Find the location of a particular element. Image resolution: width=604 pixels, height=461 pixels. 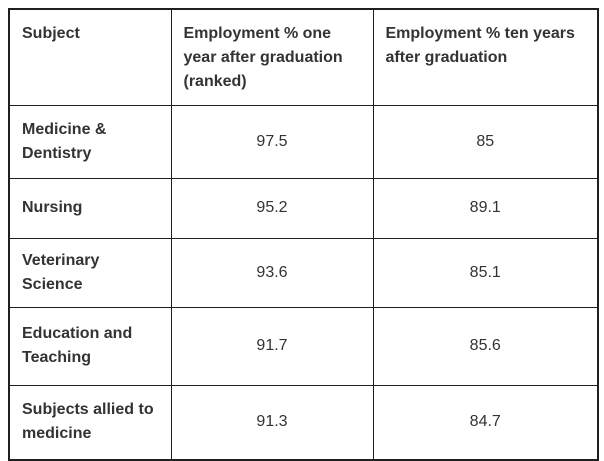

one-year-value-cell: 95.2 is located at coordinates (272, 208).